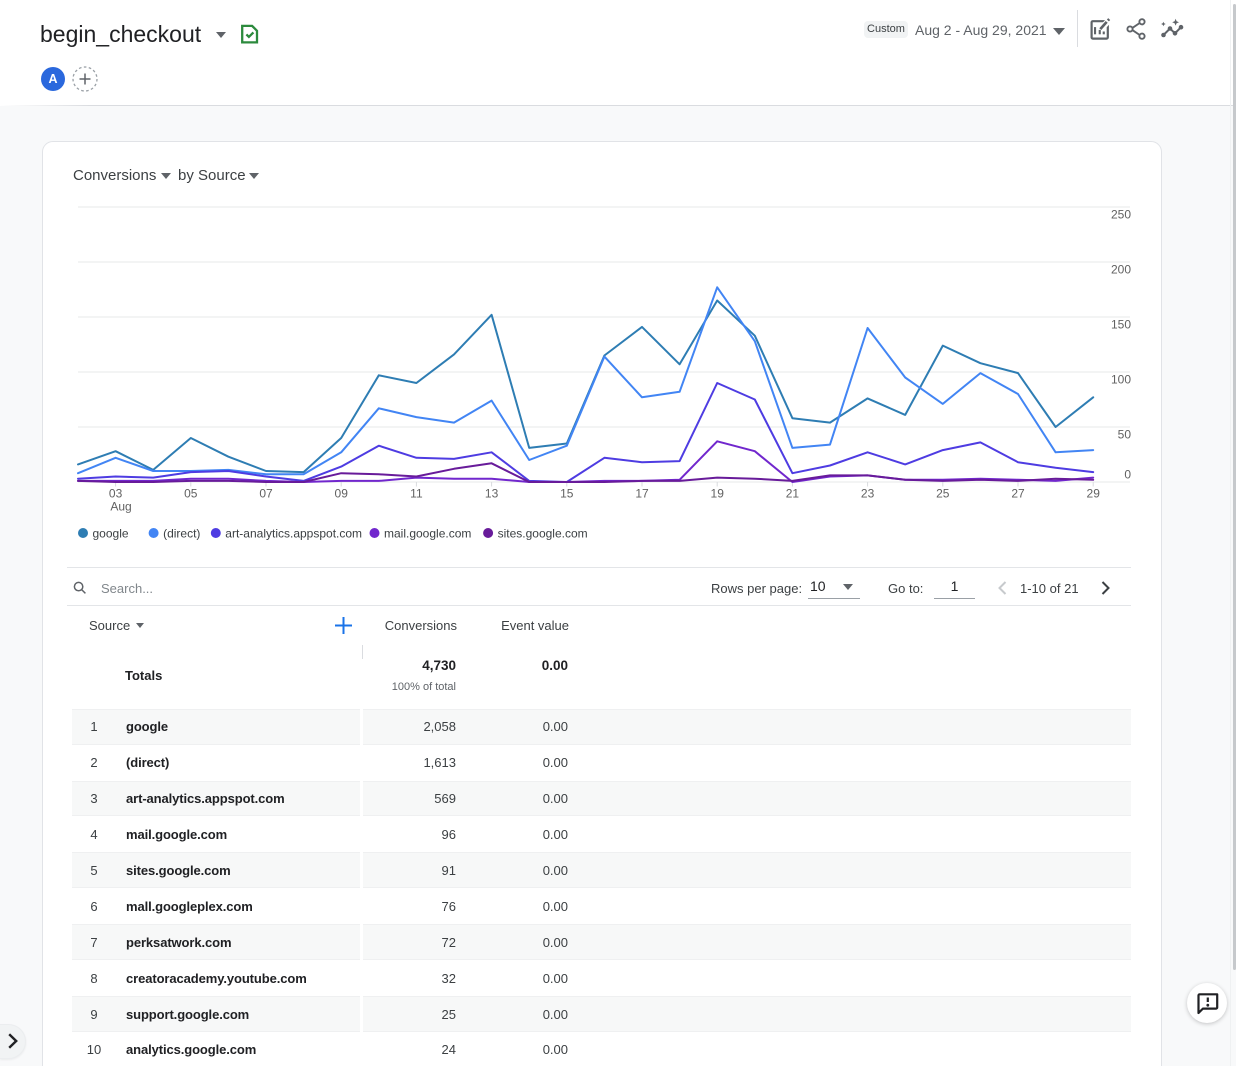 This screenshot has width=1236, height=1066. I want to click on svg-text: 150, so click(1121, 324).